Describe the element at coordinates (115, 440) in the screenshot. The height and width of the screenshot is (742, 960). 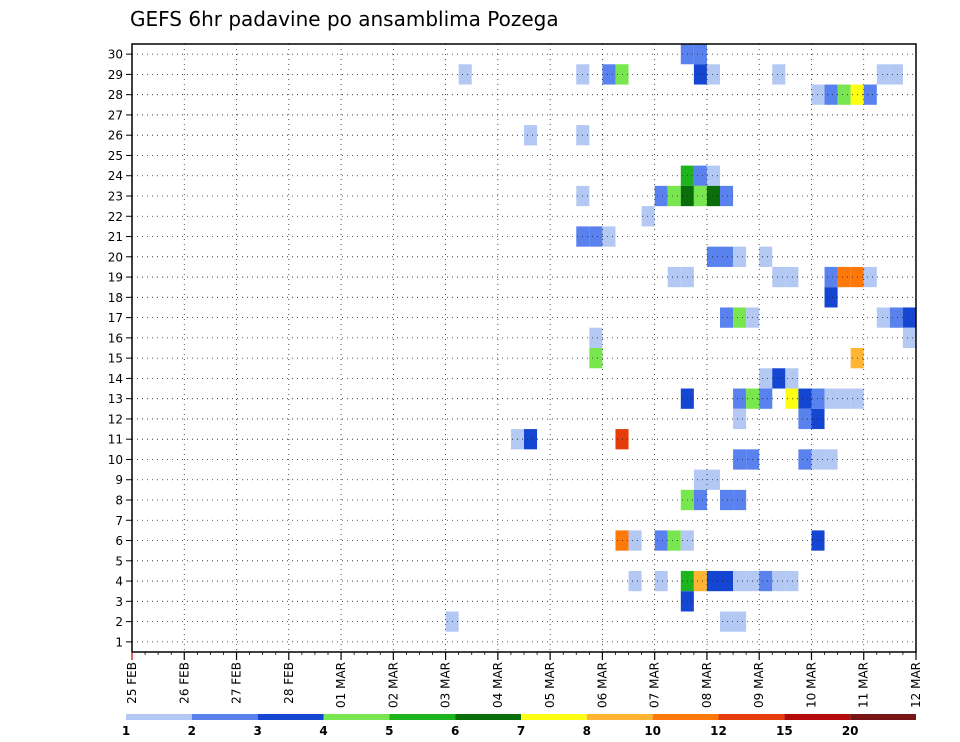
I see `y-tick-label: 11` at that location.